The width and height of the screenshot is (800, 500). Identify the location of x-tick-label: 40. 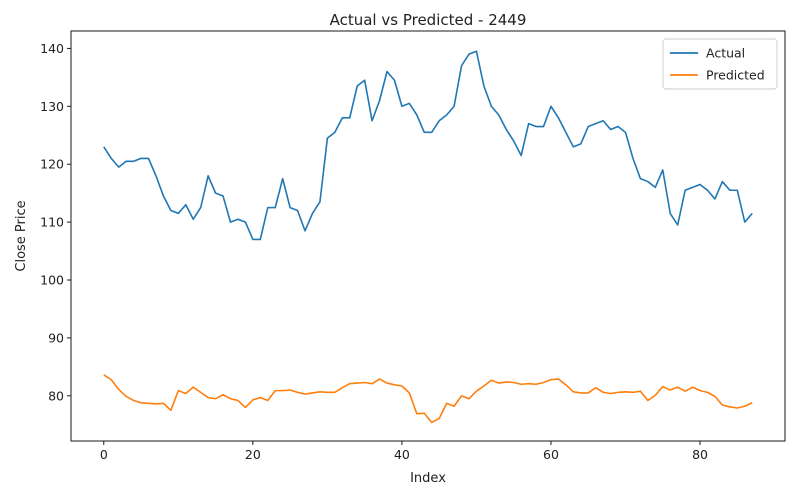
(402, 454).